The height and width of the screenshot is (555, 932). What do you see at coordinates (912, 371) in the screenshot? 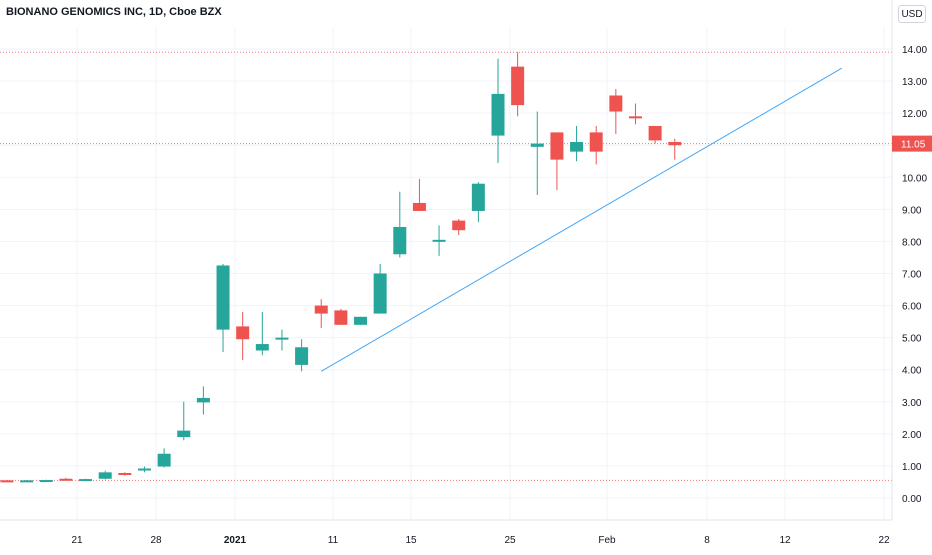
I see `y-tick-label: 4.00` at bounding box center [912, 371].